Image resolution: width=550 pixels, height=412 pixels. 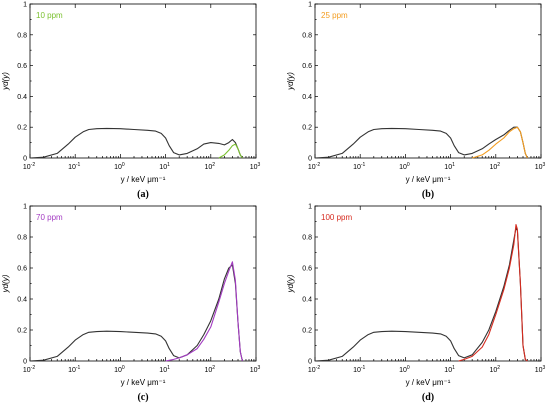 What do you see at coordinates (428, 194) in the screenshot?
I see `panel-label: (b)` at bounding box center [428, 194].